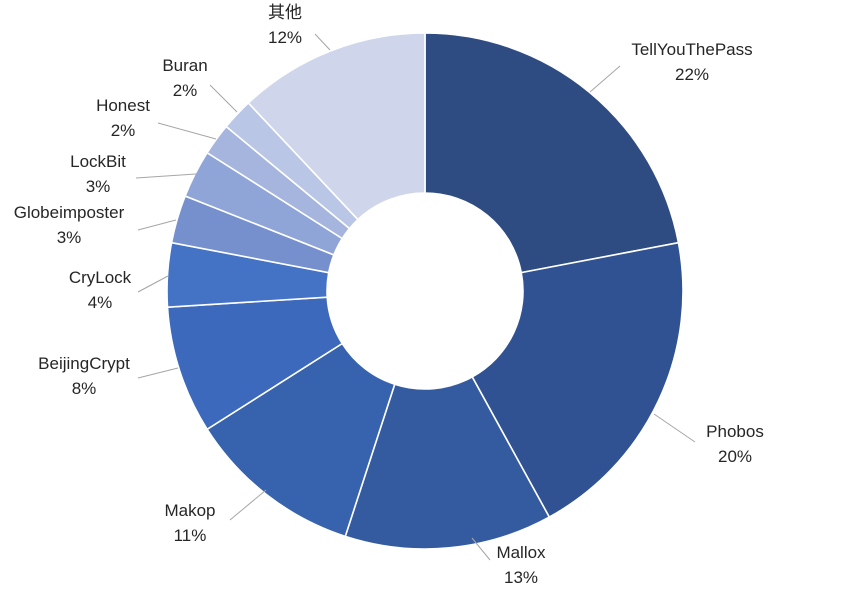  Describe the element at coordinates (123, 105) in the screenshot. I see `slice-label-honest: Honest` at that location.